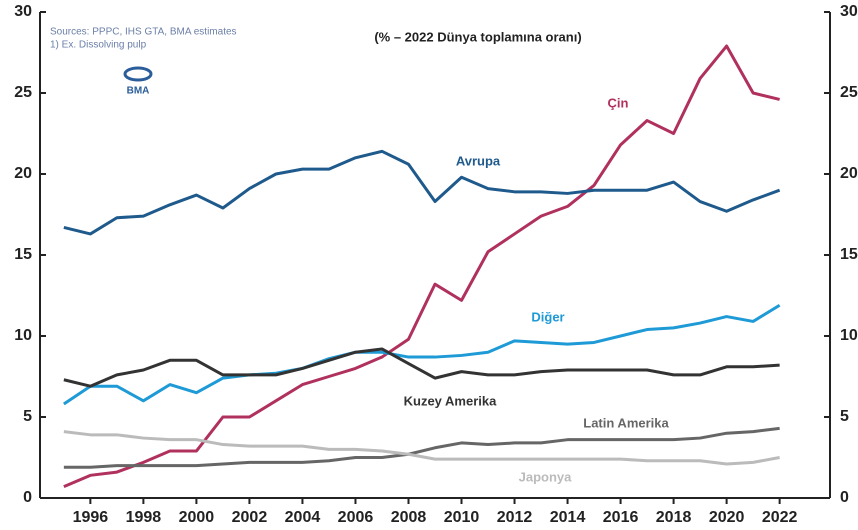 The image size is (858, 530). What do you see at coordinates (849, 92) in the screenshot?
I see `y2-tick-label: 25` at bounding box center [849, 92].